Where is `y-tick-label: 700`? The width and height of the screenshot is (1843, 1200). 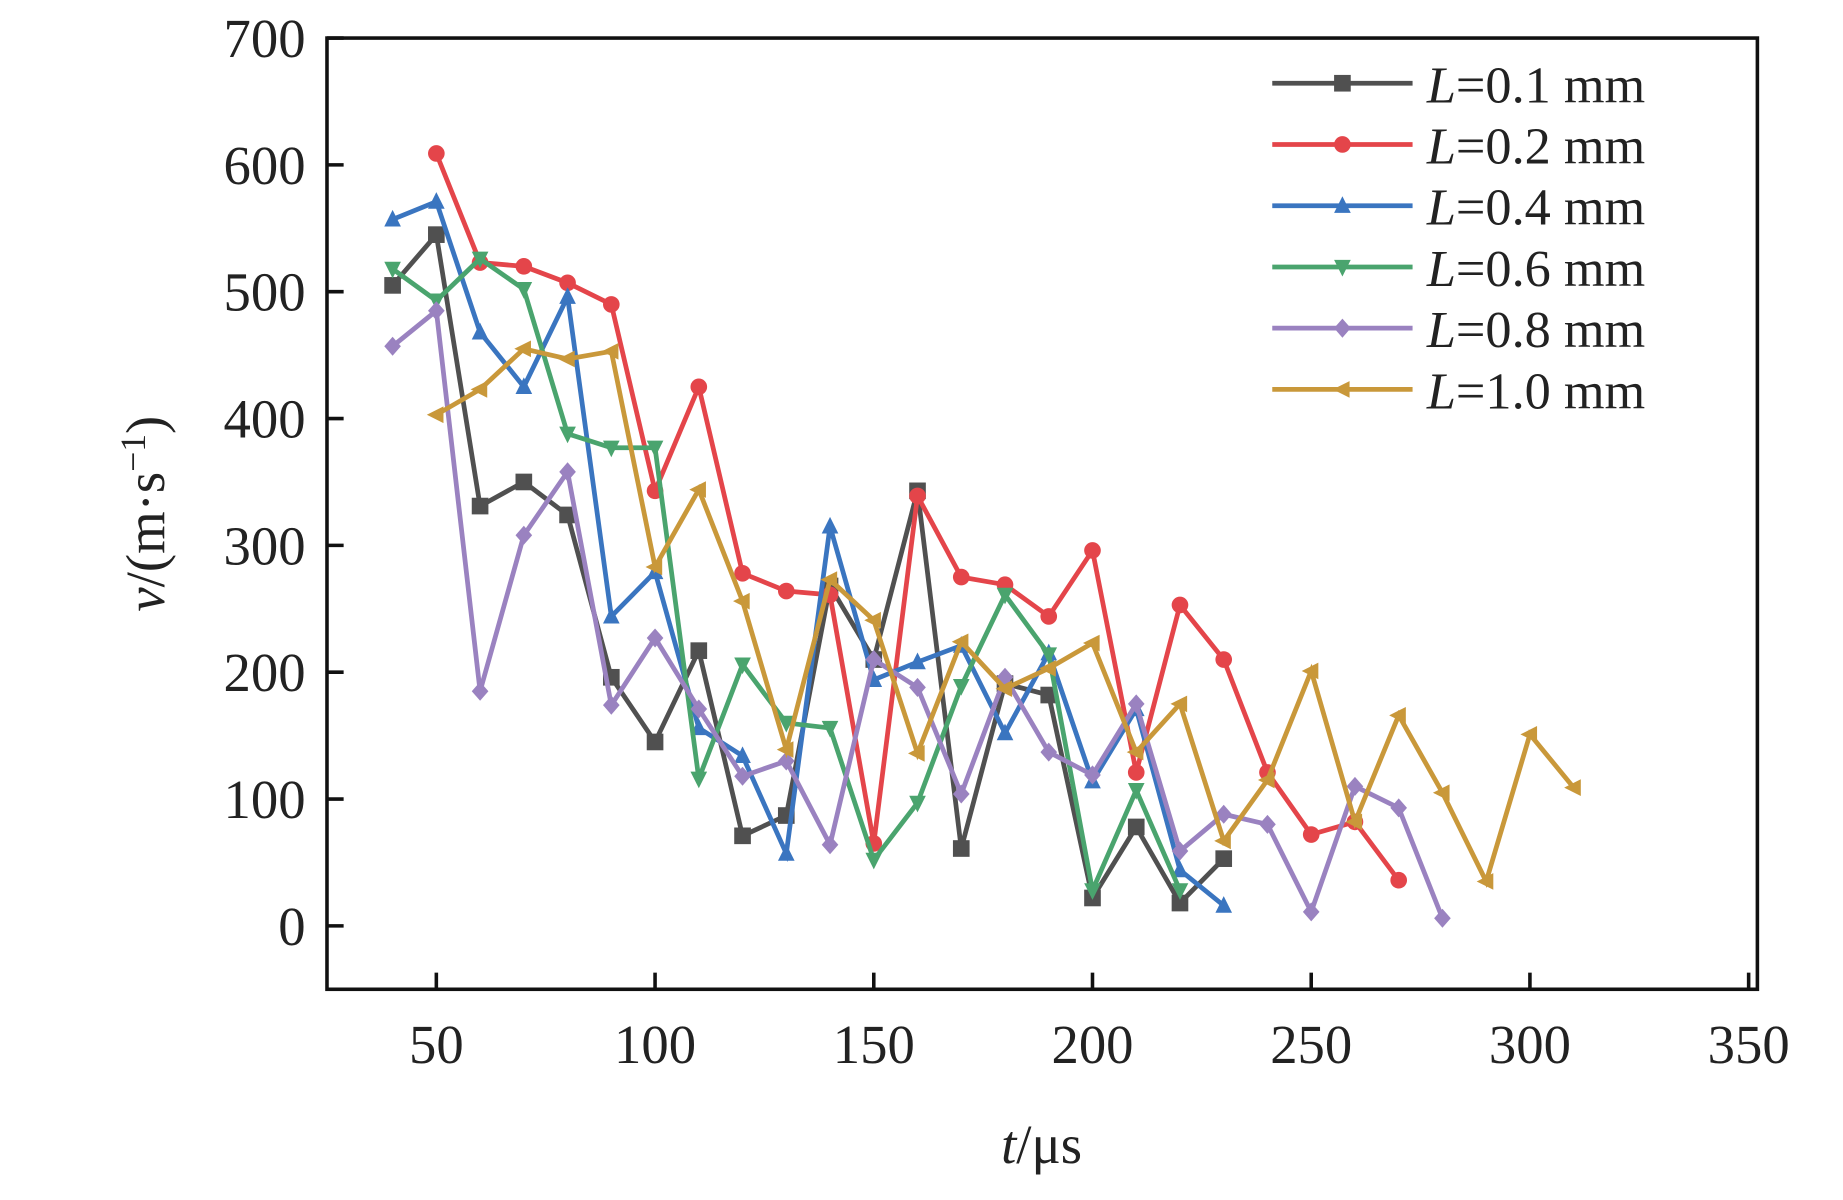
y-tick-label: 700 is located at coordinates (265, 38).